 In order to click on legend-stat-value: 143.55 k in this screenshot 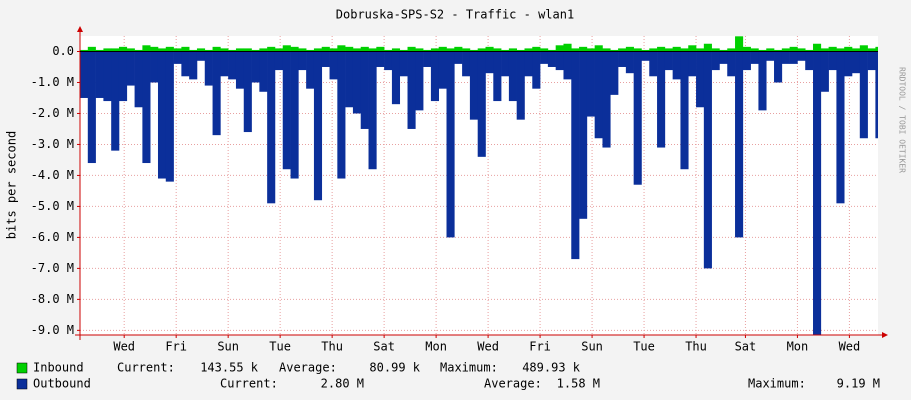, I will do `click(229, 368)`.